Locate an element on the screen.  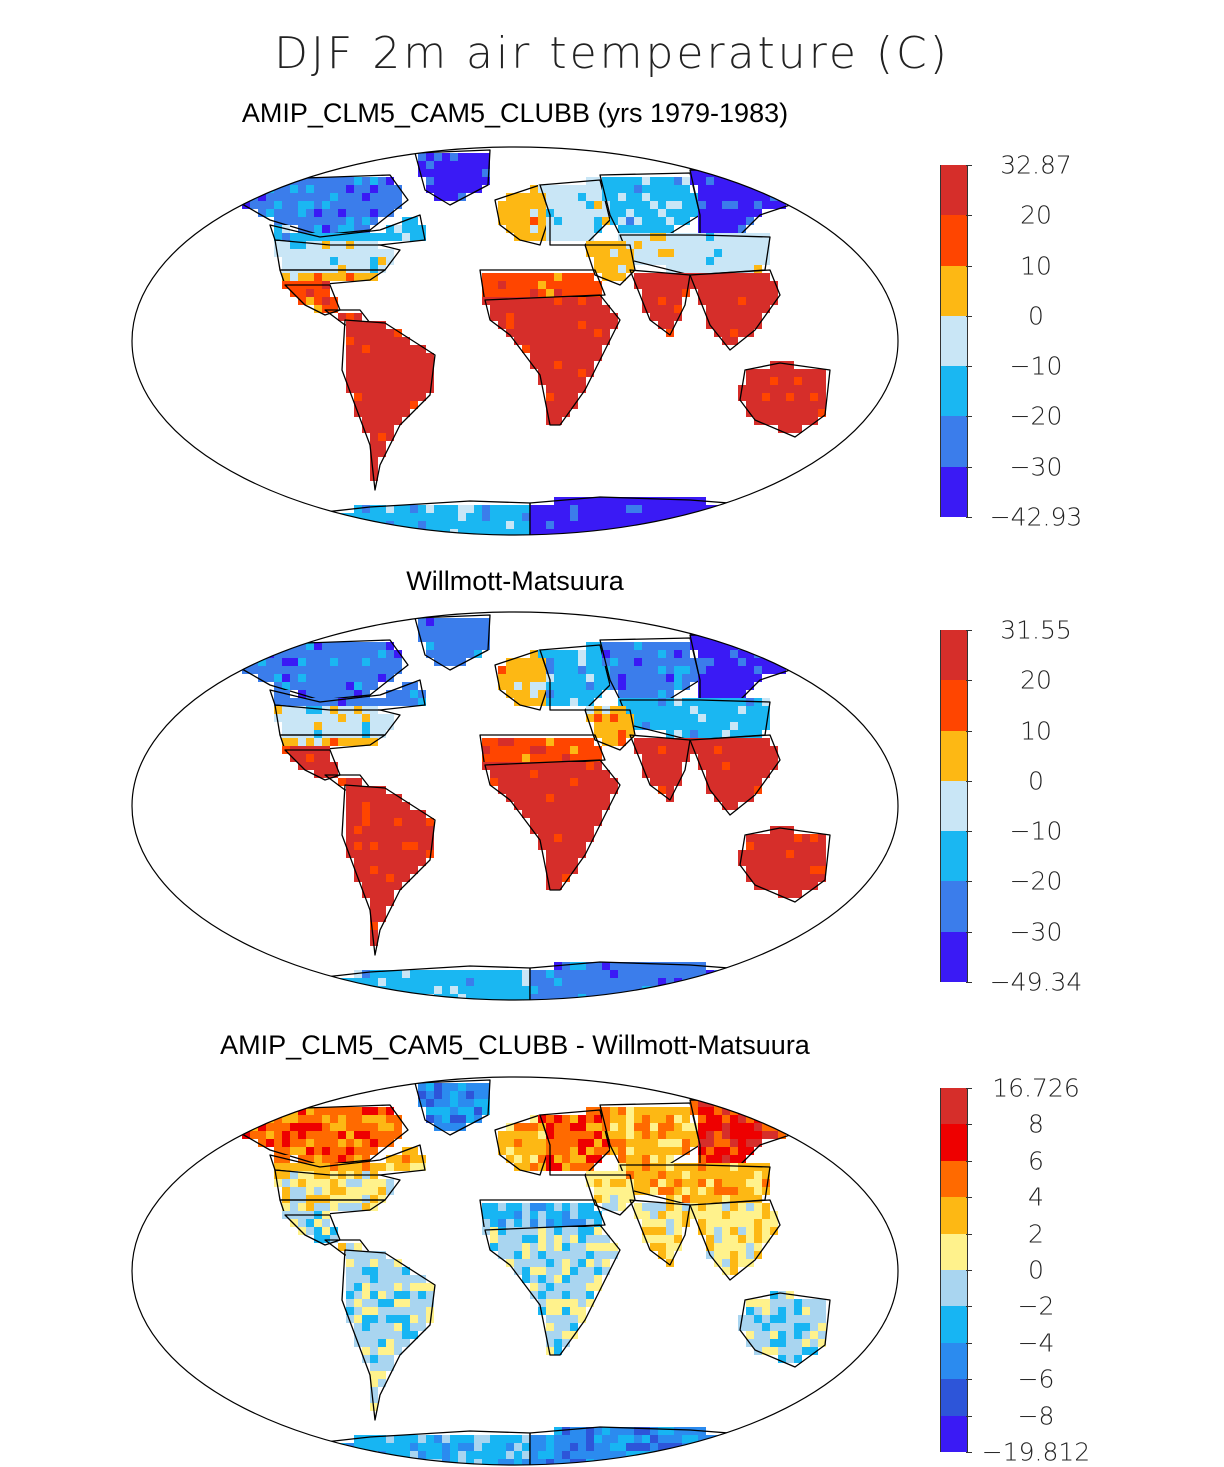
colorbar-label: 16.726 is located at coordinates (1036, 1088).